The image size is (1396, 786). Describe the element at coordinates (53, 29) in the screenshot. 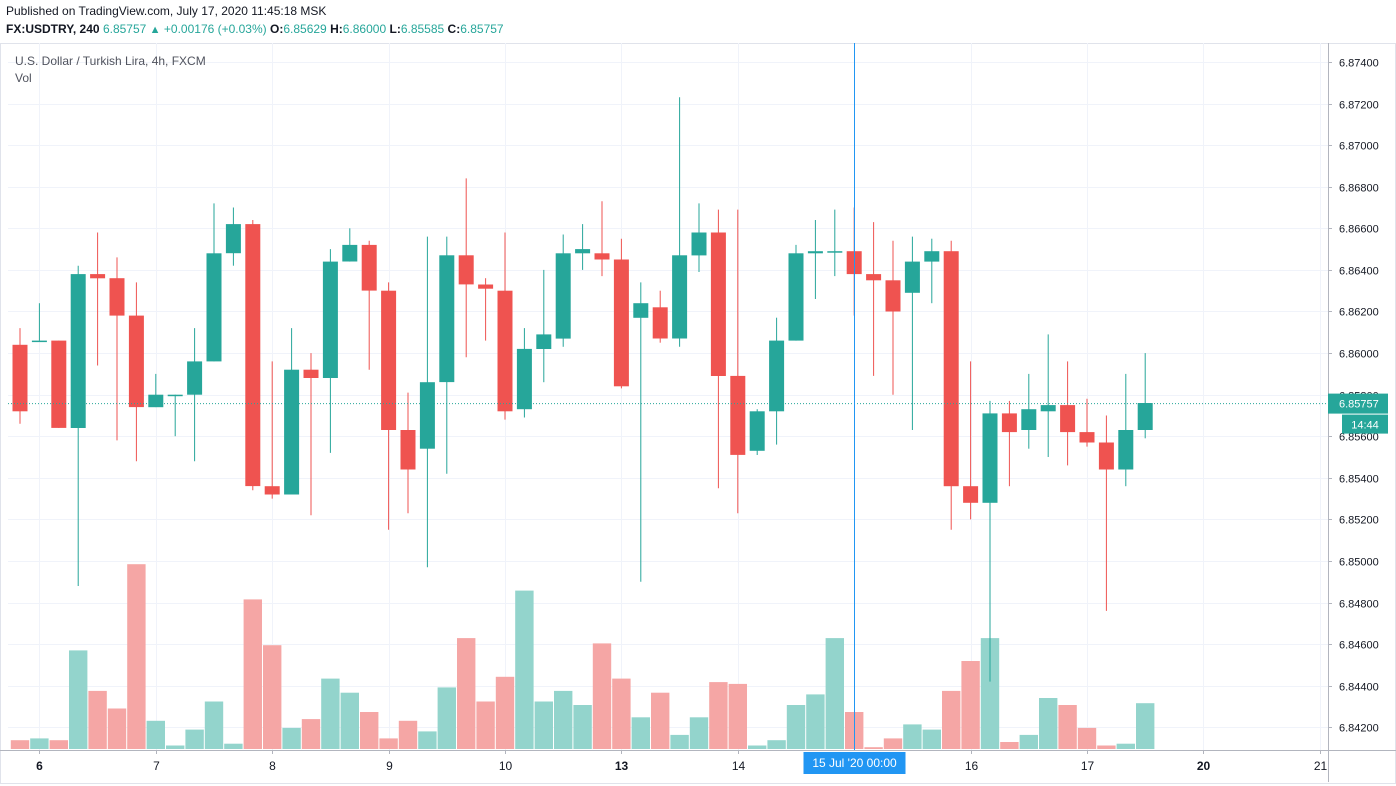

I see `symbol-label: FX:USDTRY, 240` at that location.